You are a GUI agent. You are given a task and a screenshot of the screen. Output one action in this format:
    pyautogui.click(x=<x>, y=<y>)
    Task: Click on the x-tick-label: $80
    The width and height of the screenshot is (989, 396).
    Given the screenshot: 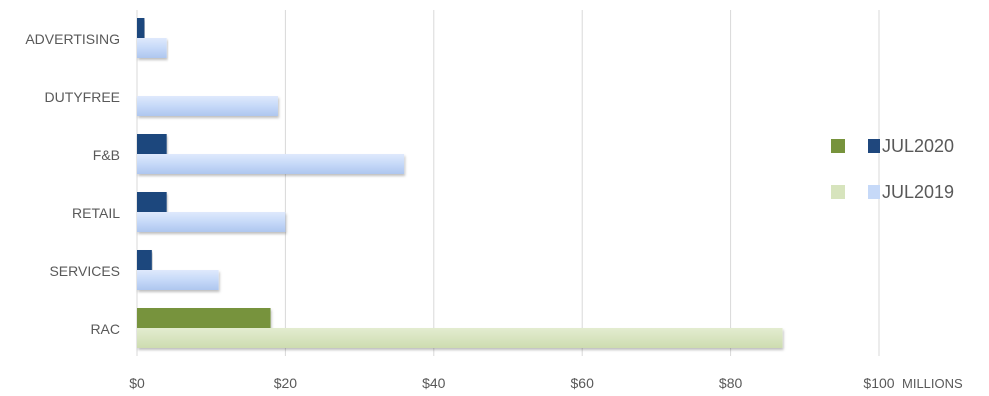 What is the action you would take?
    pyautogui.click(x=731, y=383)
    